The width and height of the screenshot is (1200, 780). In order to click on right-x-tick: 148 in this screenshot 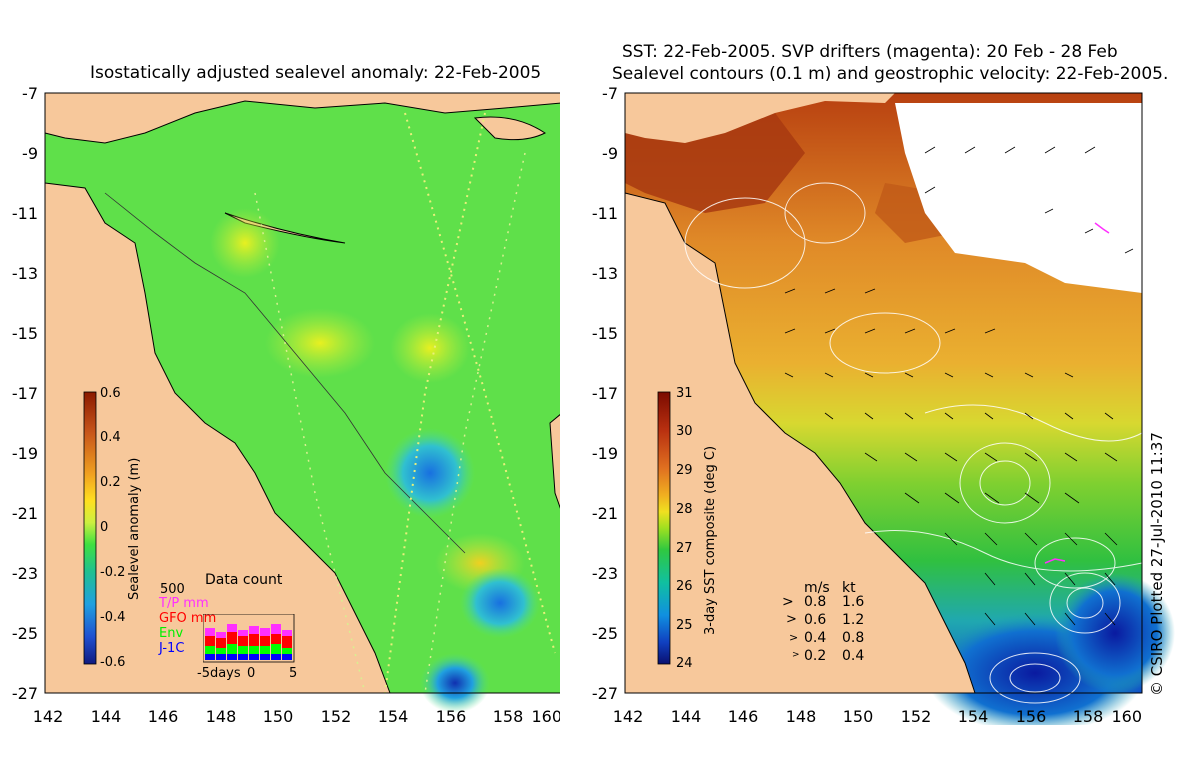, I will do `click(801, 716)`.